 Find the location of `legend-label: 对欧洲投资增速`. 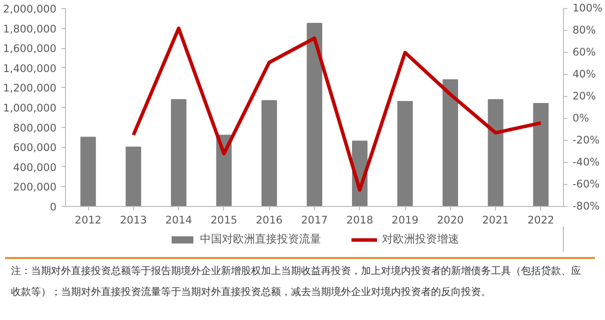

legend-label: 对欧洲投资增速 is located at coordinates (420, 239).